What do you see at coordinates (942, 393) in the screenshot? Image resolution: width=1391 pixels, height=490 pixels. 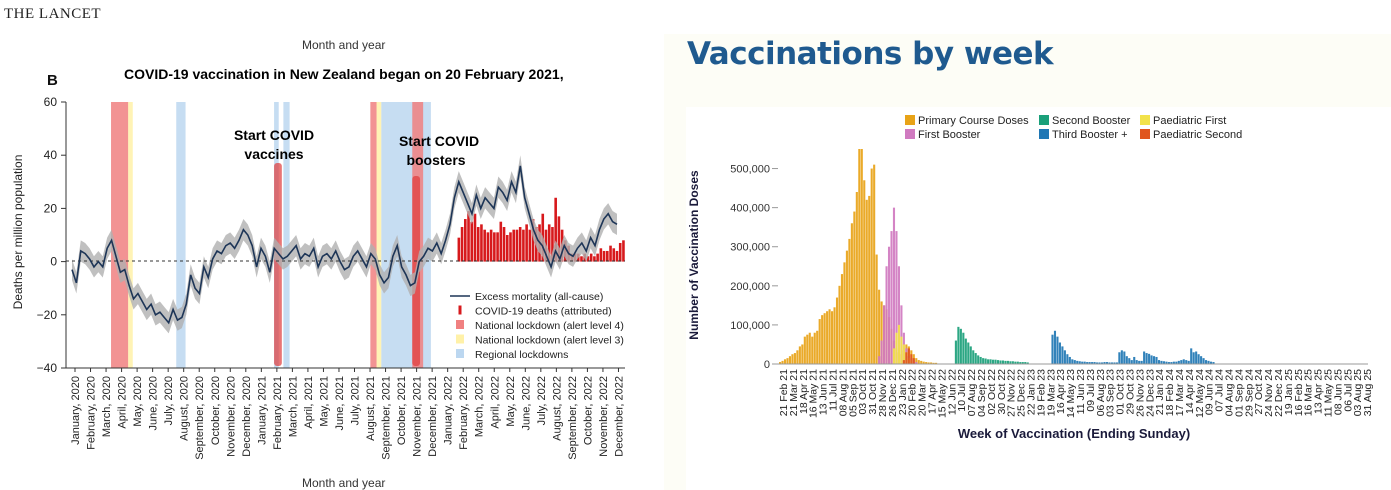 I see `right-x-tick-label: 15 May 22` at bounding box center [942, 393].